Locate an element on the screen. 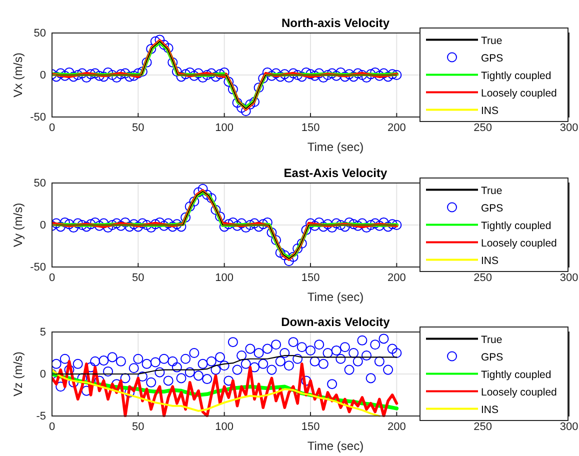 This screenshot has width=579, height=456. y-axis-title: Vy (m/s) is located at coordinates (18, 225).